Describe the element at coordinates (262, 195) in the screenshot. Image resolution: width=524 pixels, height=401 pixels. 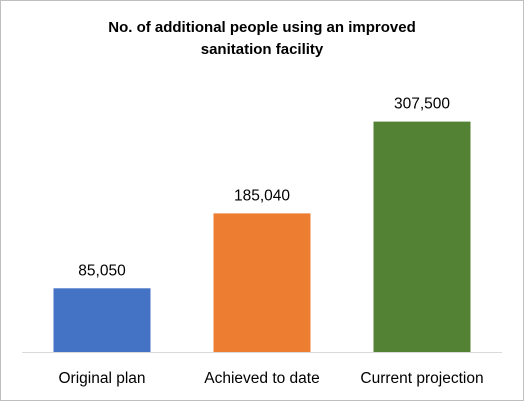
I see `value-label-1: 185,040` at that location.